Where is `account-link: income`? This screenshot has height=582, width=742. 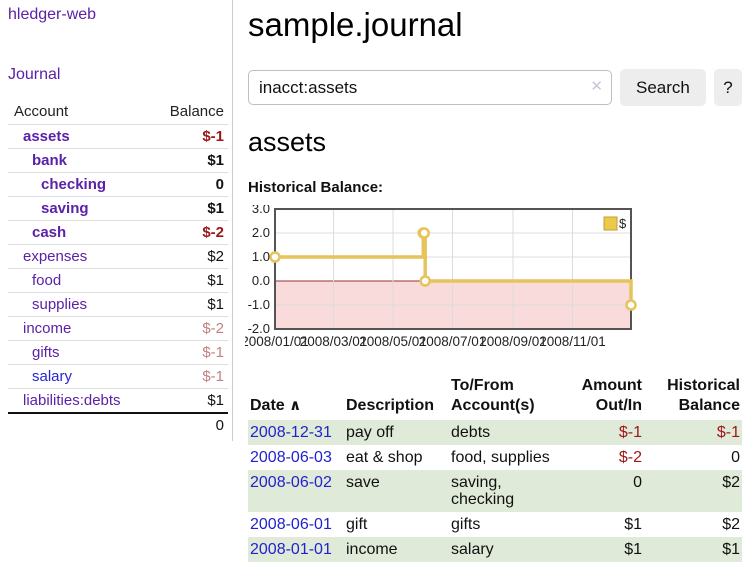
account-link: income is located at coordinates (47, 328).